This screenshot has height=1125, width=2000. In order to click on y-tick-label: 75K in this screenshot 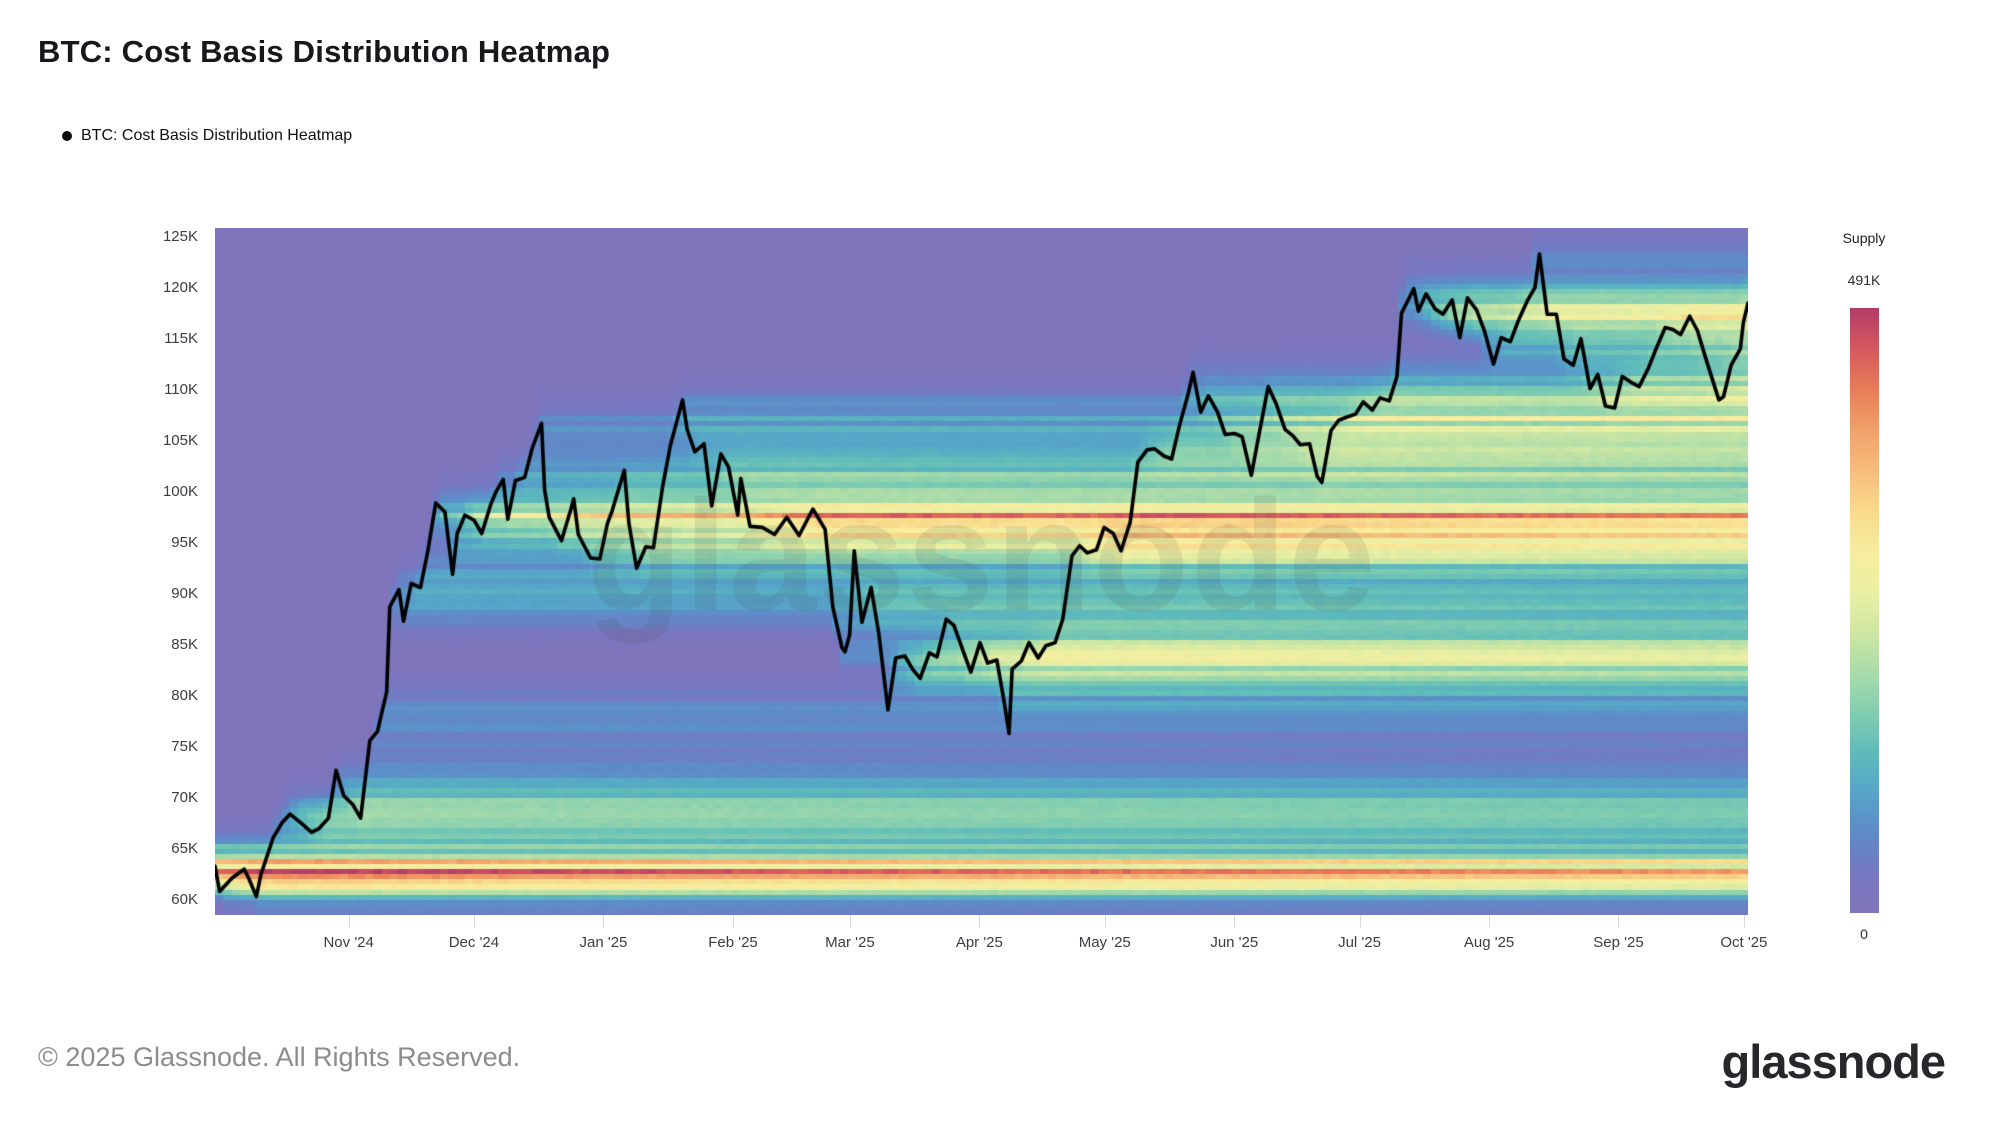, I will do `click(184, 746)`.